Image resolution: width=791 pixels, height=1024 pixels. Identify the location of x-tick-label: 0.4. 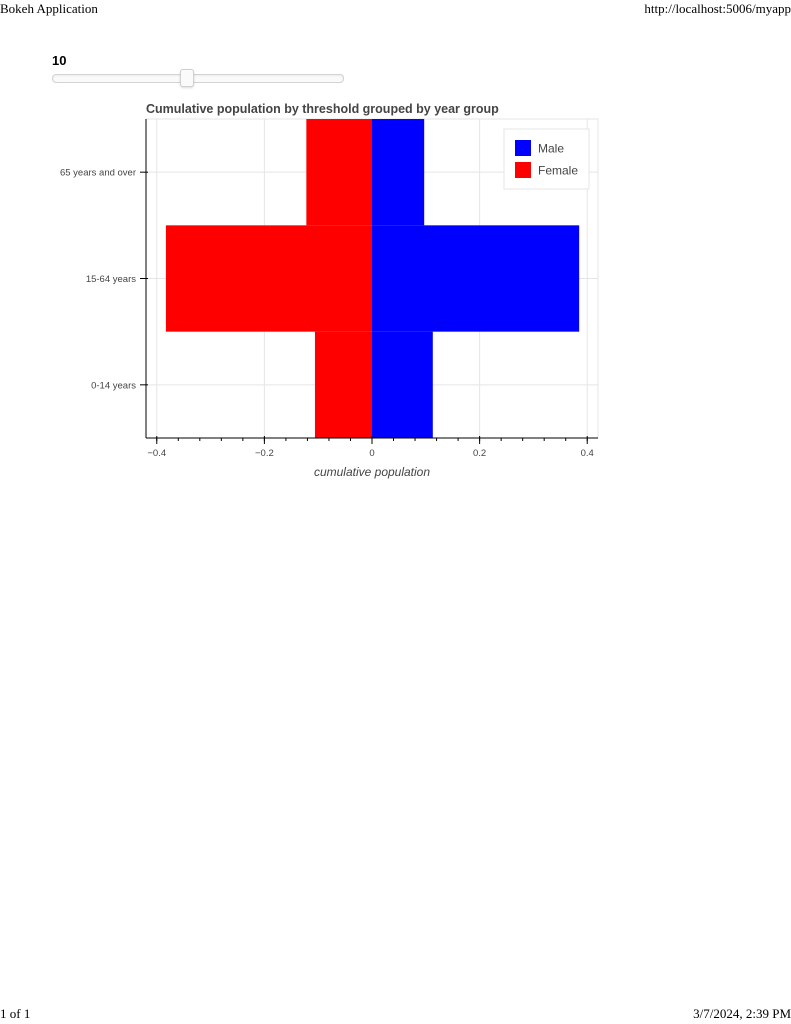
(587, 453).